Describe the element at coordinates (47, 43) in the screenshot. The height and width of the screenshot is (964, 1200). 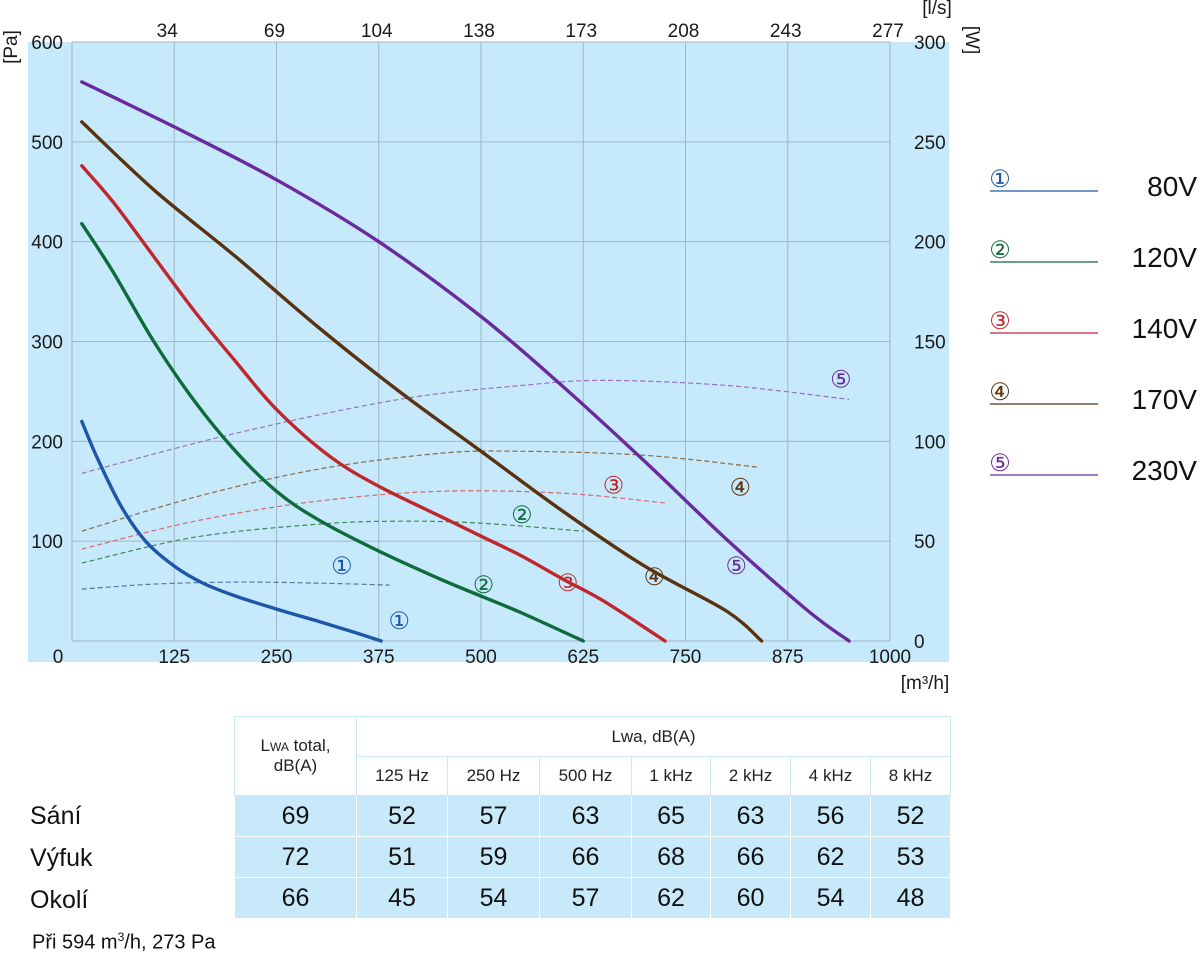
I see `y-tick-label: 600` at that location.